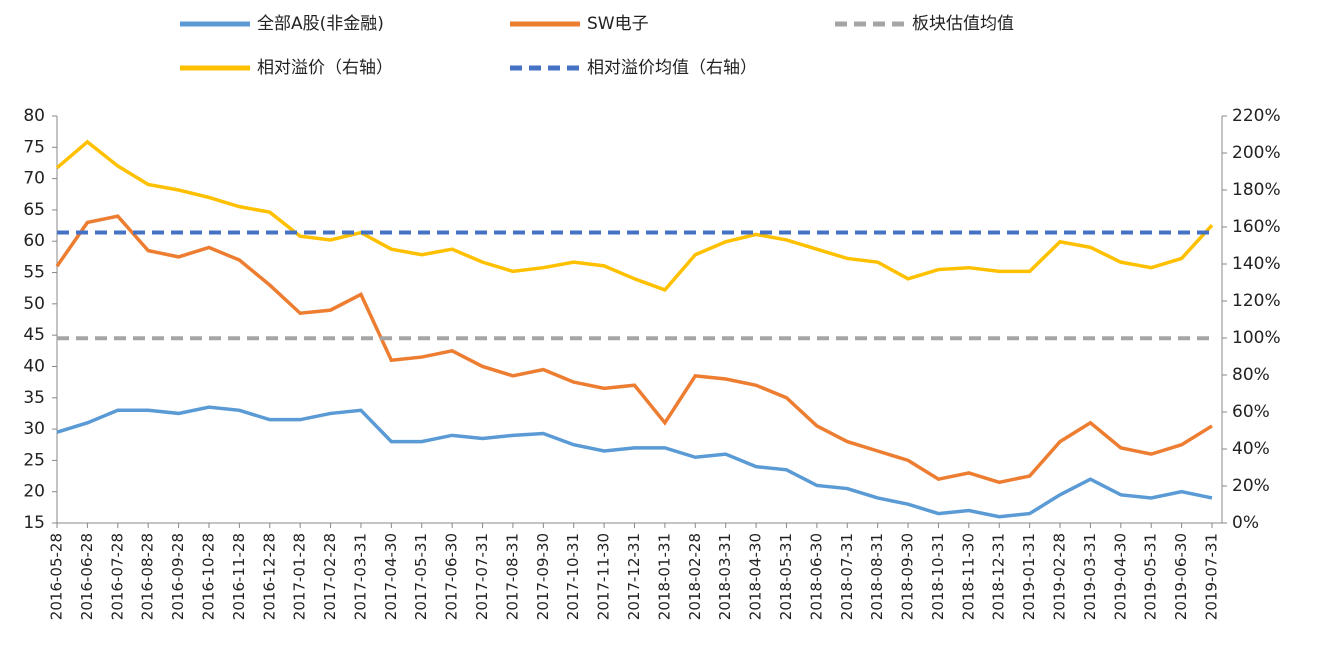  What do you see at coordinates (672, 68) in the screenshot?
I see `legend-label: 相对溢价均值（右轴）` at bounding box center [672, 68].